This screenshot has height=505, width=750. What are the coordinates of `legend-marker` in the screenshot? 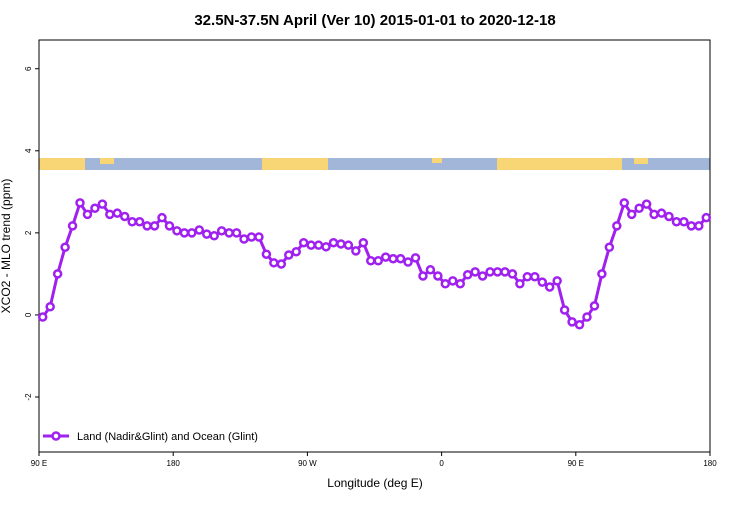 It's located at (56, 436).